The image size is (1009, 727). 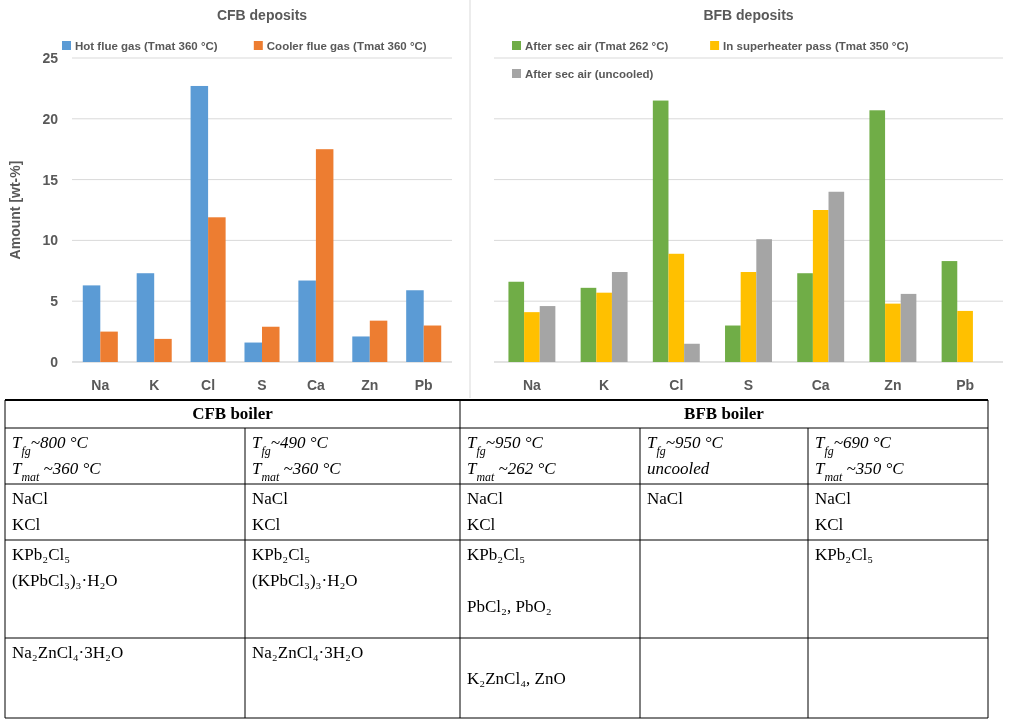 What do you see at coordinates (509, 580) in the screenshot?
I see `text: KPb₂Cl₅ PbCl₂, PbO₂` at bounding box center [509, 580].